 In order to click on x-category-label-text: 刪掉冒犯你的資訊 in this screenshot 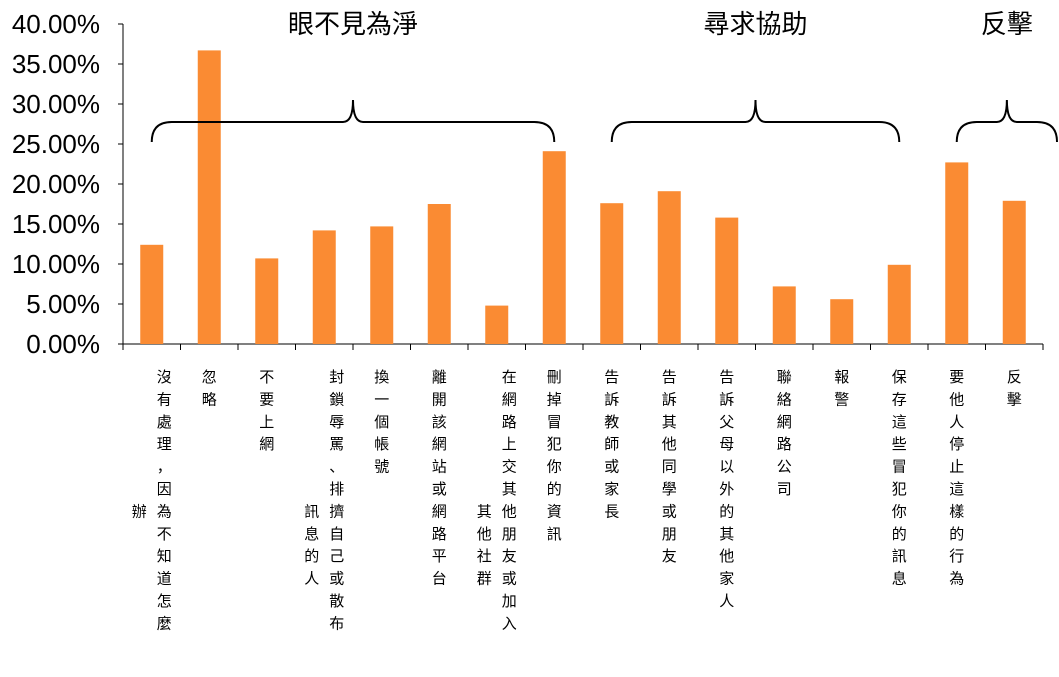, I will do `click(554, 455)`.